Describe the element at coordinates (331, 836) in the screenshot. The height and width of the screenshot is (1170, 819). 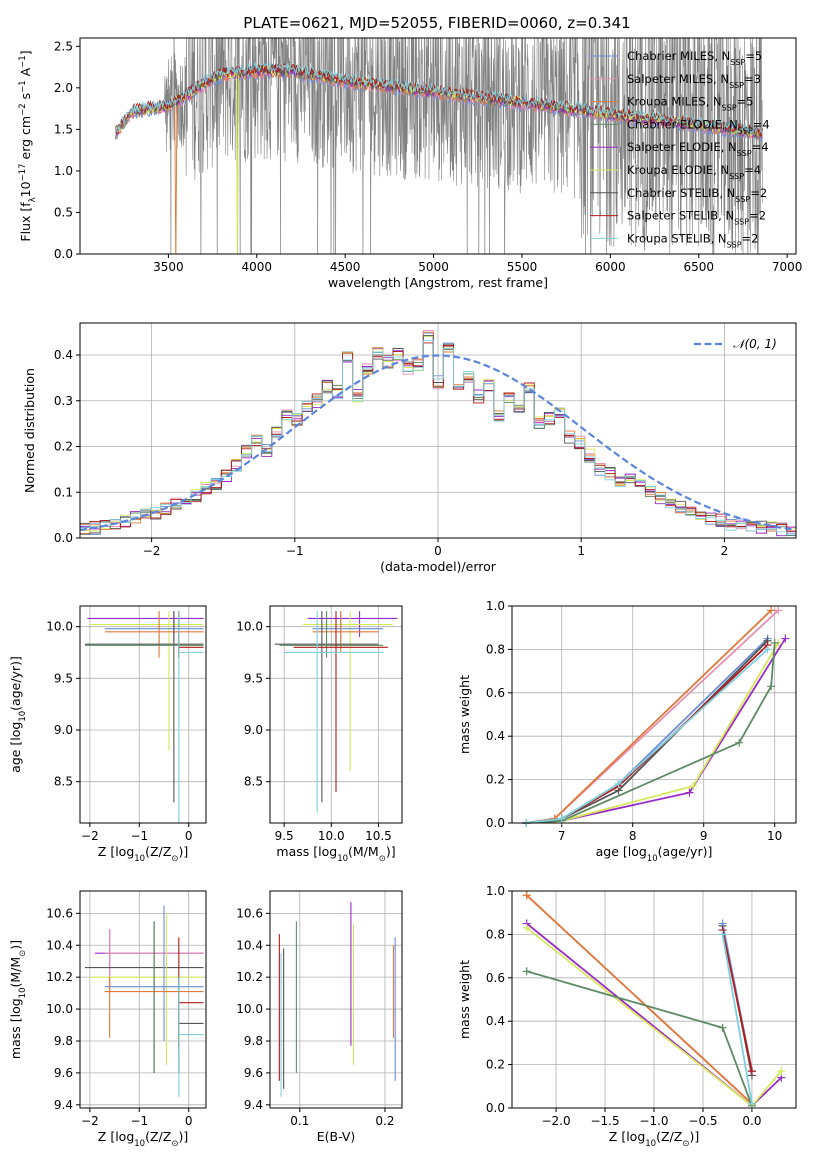
I see `x-tick-label: 10.0` at that location.